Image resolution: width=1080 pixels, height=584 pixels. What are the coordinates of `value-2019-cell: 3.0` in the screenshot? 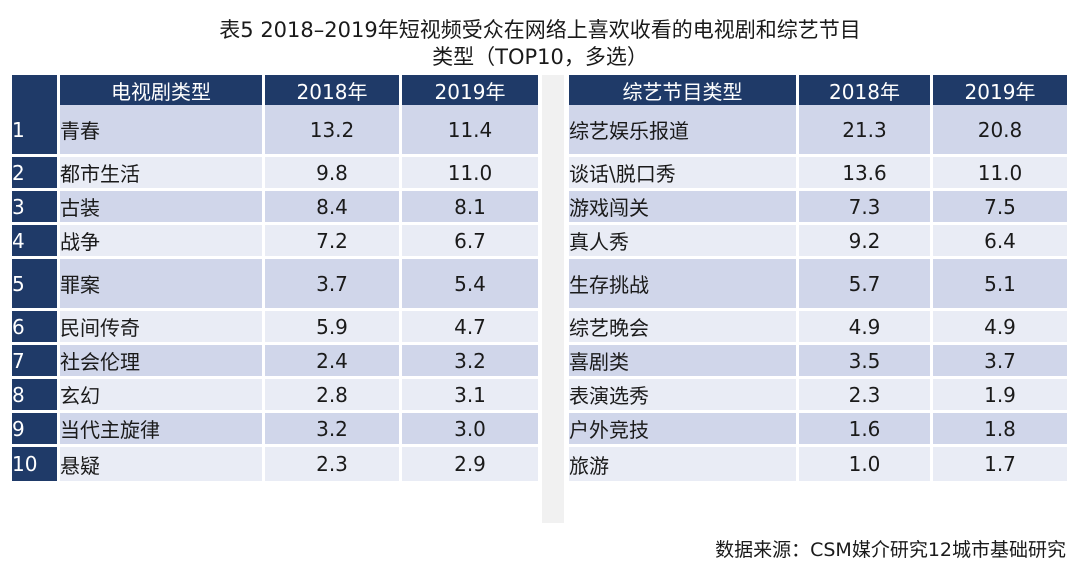 It's located at (470, 430).